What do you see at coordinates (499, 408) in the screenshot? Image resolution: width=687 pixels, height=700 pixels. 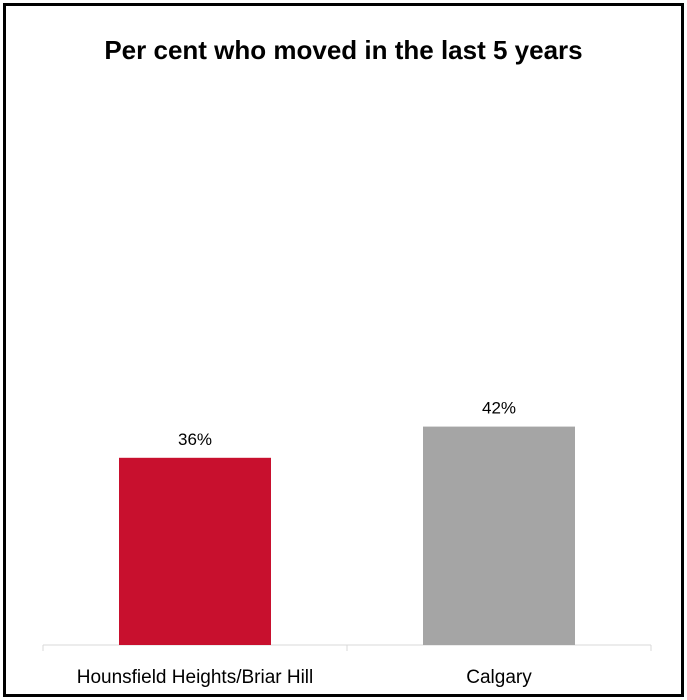 I see `data-label-2: 42%` at bounding box center [499, 408].